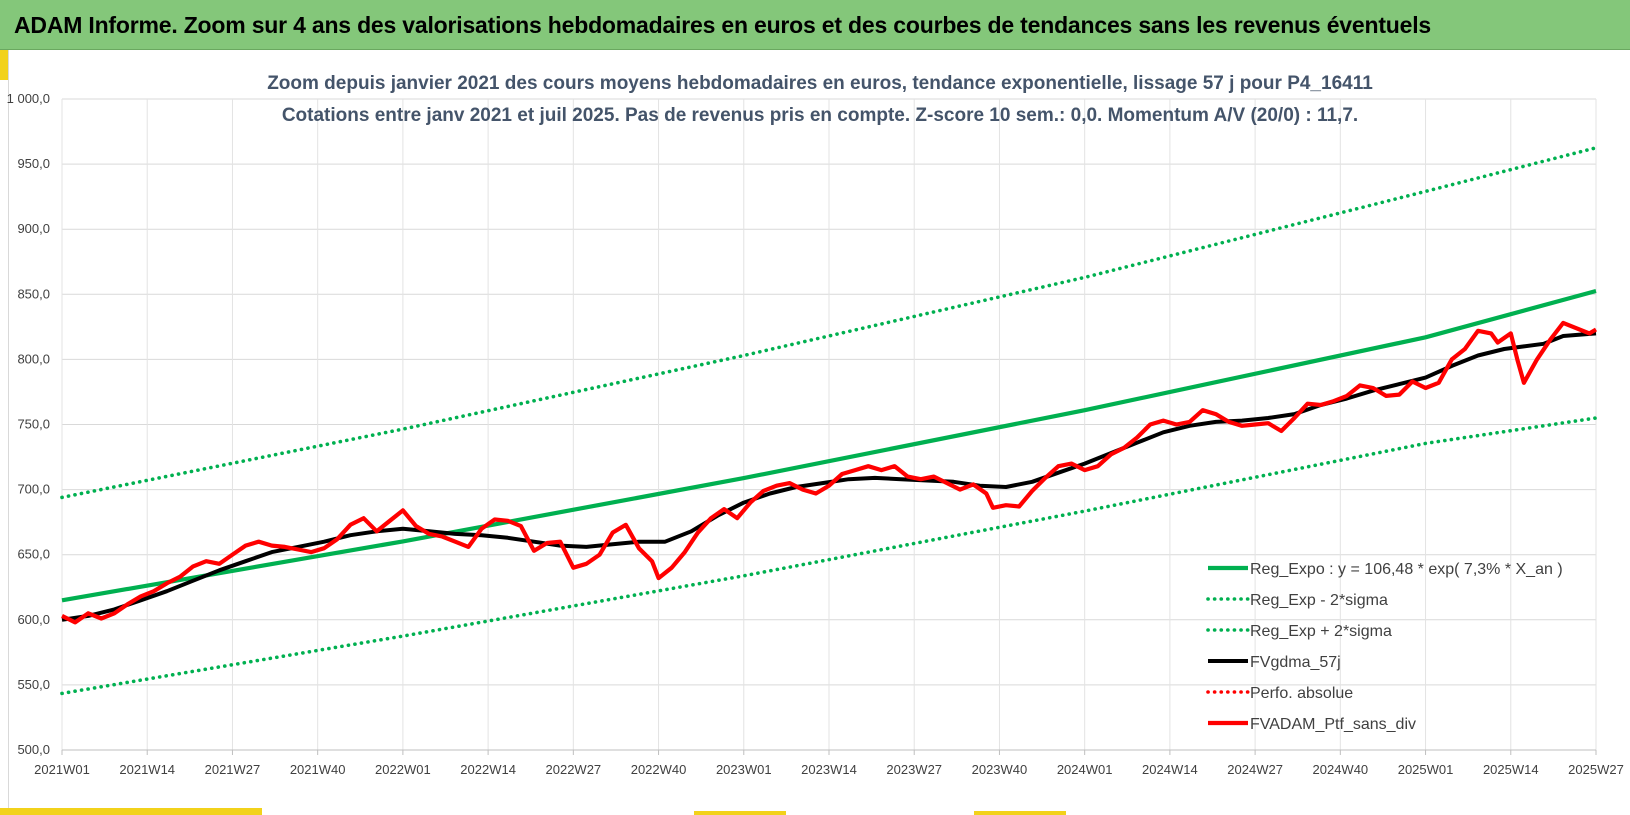 The height and width of the screenshot is (815, 1630). Describe the element at coordinates (318, 769) in the screenshot. I see `x-tick-label: 2021W40` at that location.